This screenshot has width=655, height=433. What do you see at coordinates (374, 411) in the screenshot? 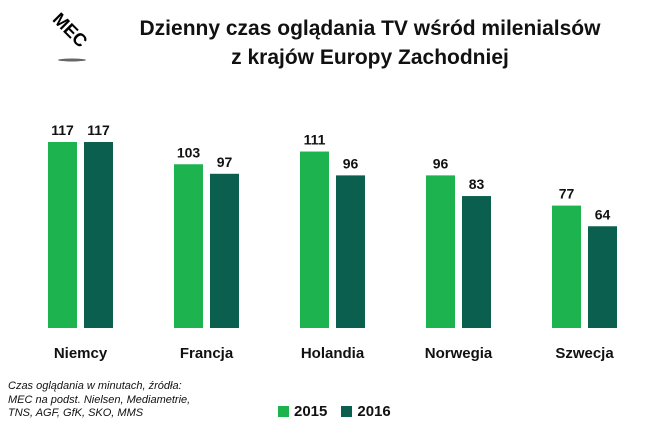
I see `legend-label: 2016` at bounding box center [374, 411].